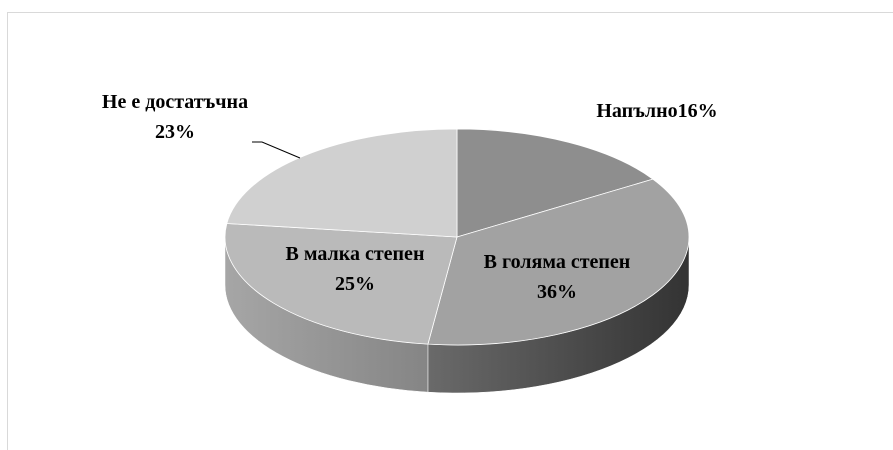 The image size is (893, 450). What do you see at coordinates (276, 150) in the screenshot?
I see `leader-line` at bounding box center [276, 150].